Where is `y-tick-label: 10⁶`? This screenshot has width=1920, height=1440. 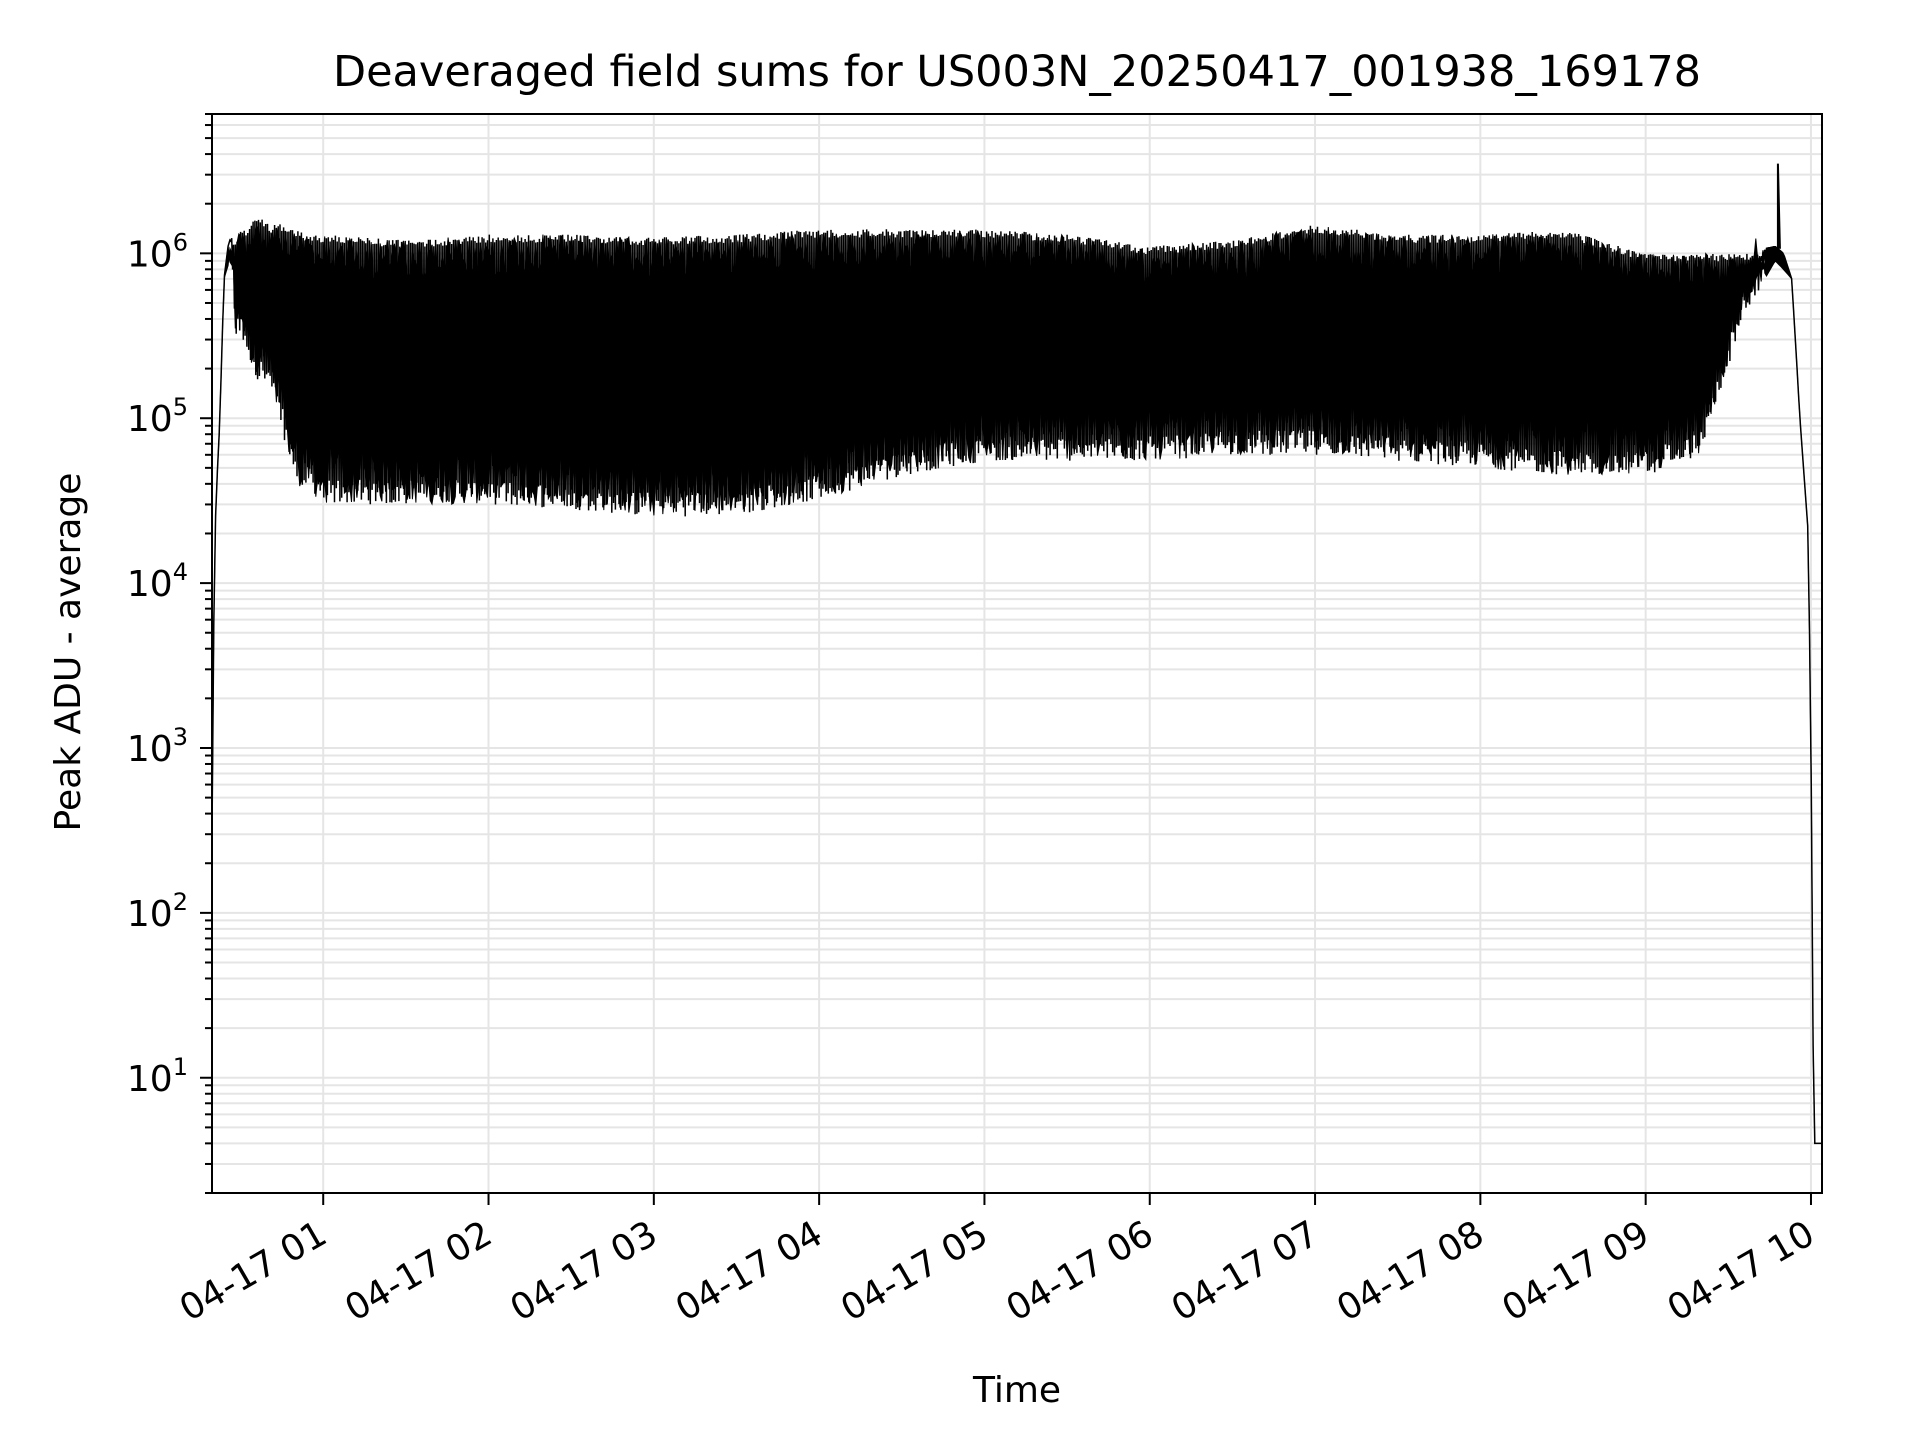
y-tick-label: 10⁶ is located at coordinates (157, 251).